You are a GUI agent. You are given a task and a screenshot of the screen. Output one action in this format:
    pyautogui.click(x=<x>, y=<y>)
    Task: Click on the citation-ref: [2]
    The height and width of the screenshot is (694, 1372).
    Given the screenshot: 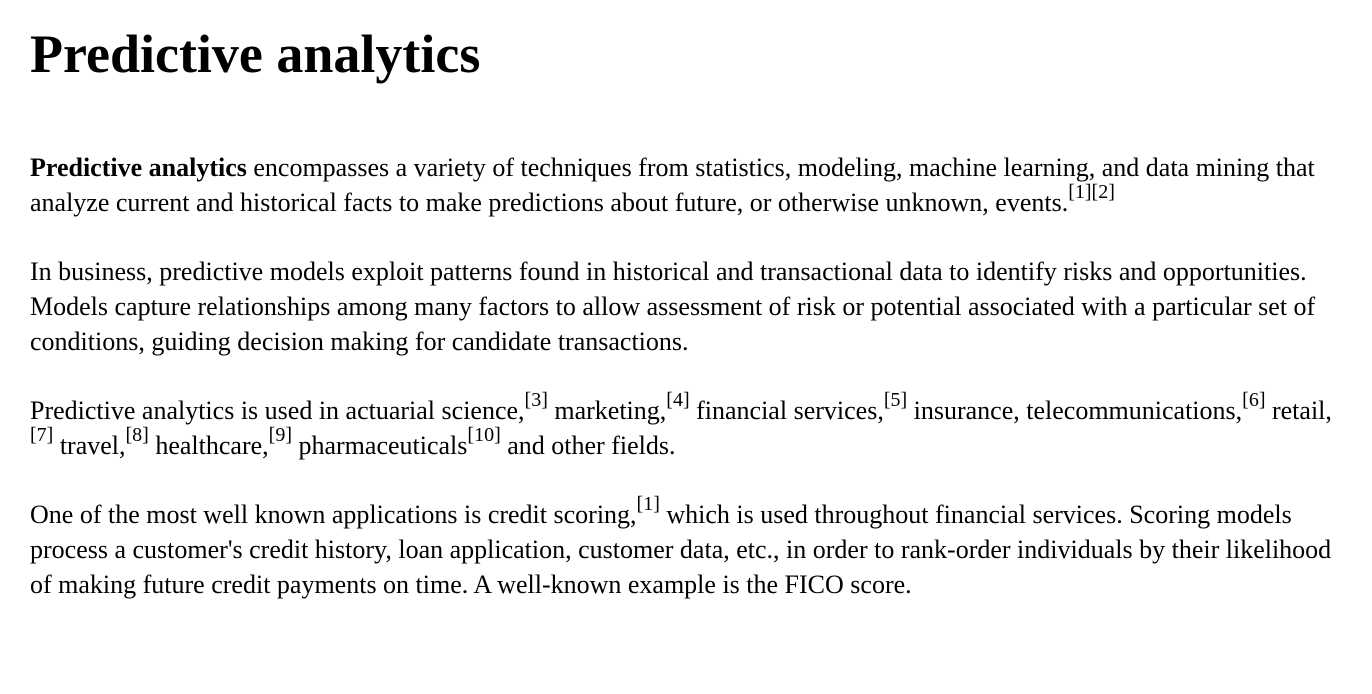 What is the action you would take?
    pyautogui.click(x=1103, y=192)
    